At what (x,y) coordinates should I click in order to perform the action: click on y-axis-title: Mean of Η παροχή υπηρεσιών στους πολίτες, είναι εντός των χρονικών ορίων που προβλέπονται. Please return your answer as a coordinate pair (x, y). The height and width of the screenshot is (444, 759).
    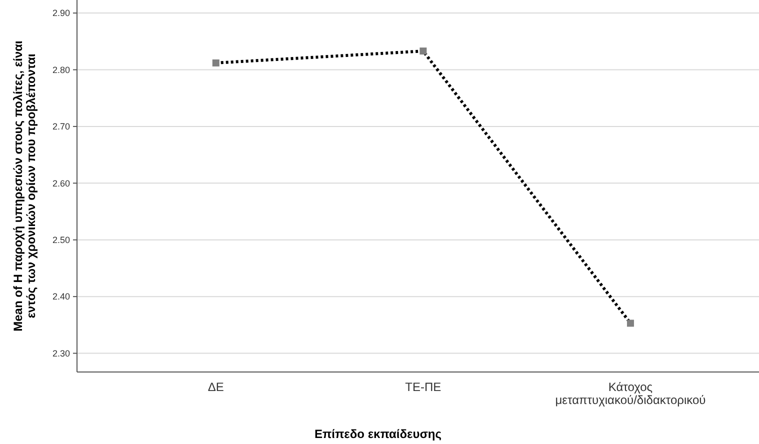
    Looking at the image, I should click on (24, 186).